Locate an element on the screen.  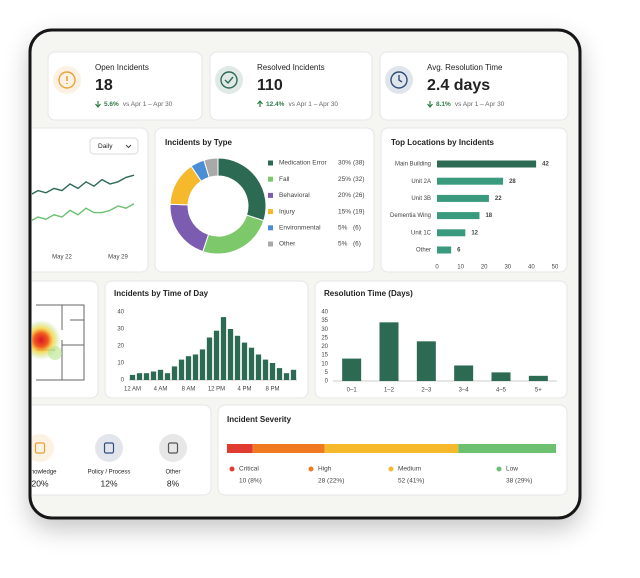
data-label: 28 is located at coordinates (512, 182).